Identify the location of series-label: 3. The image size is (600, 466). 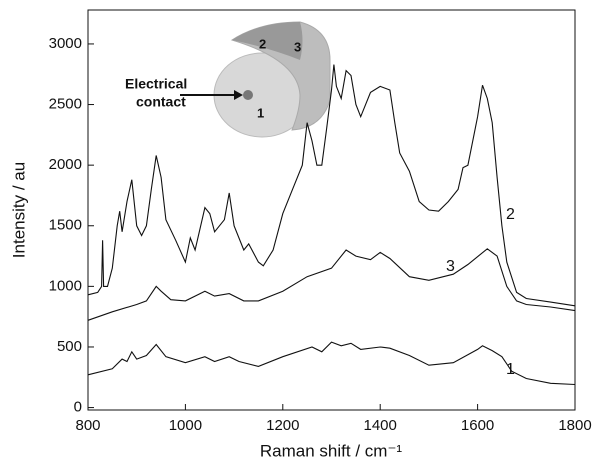
(450, 266).